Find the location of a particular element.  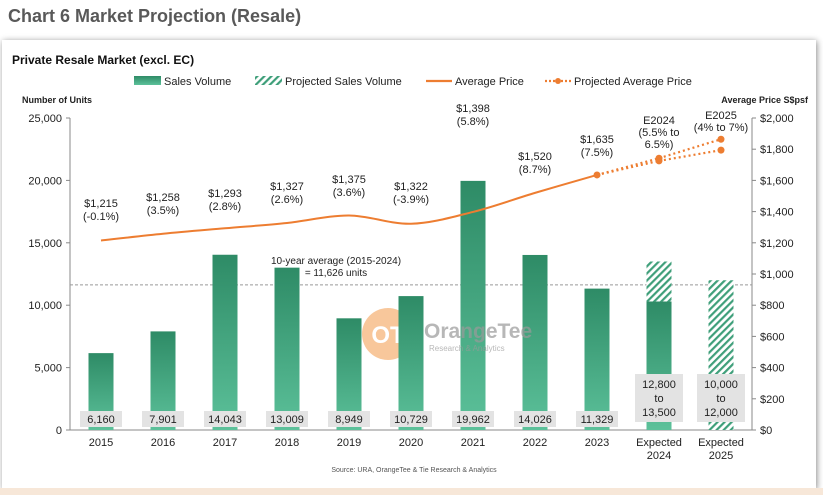

price-label: $1,322 (-3.9%) is located at coordinates (411, 193).